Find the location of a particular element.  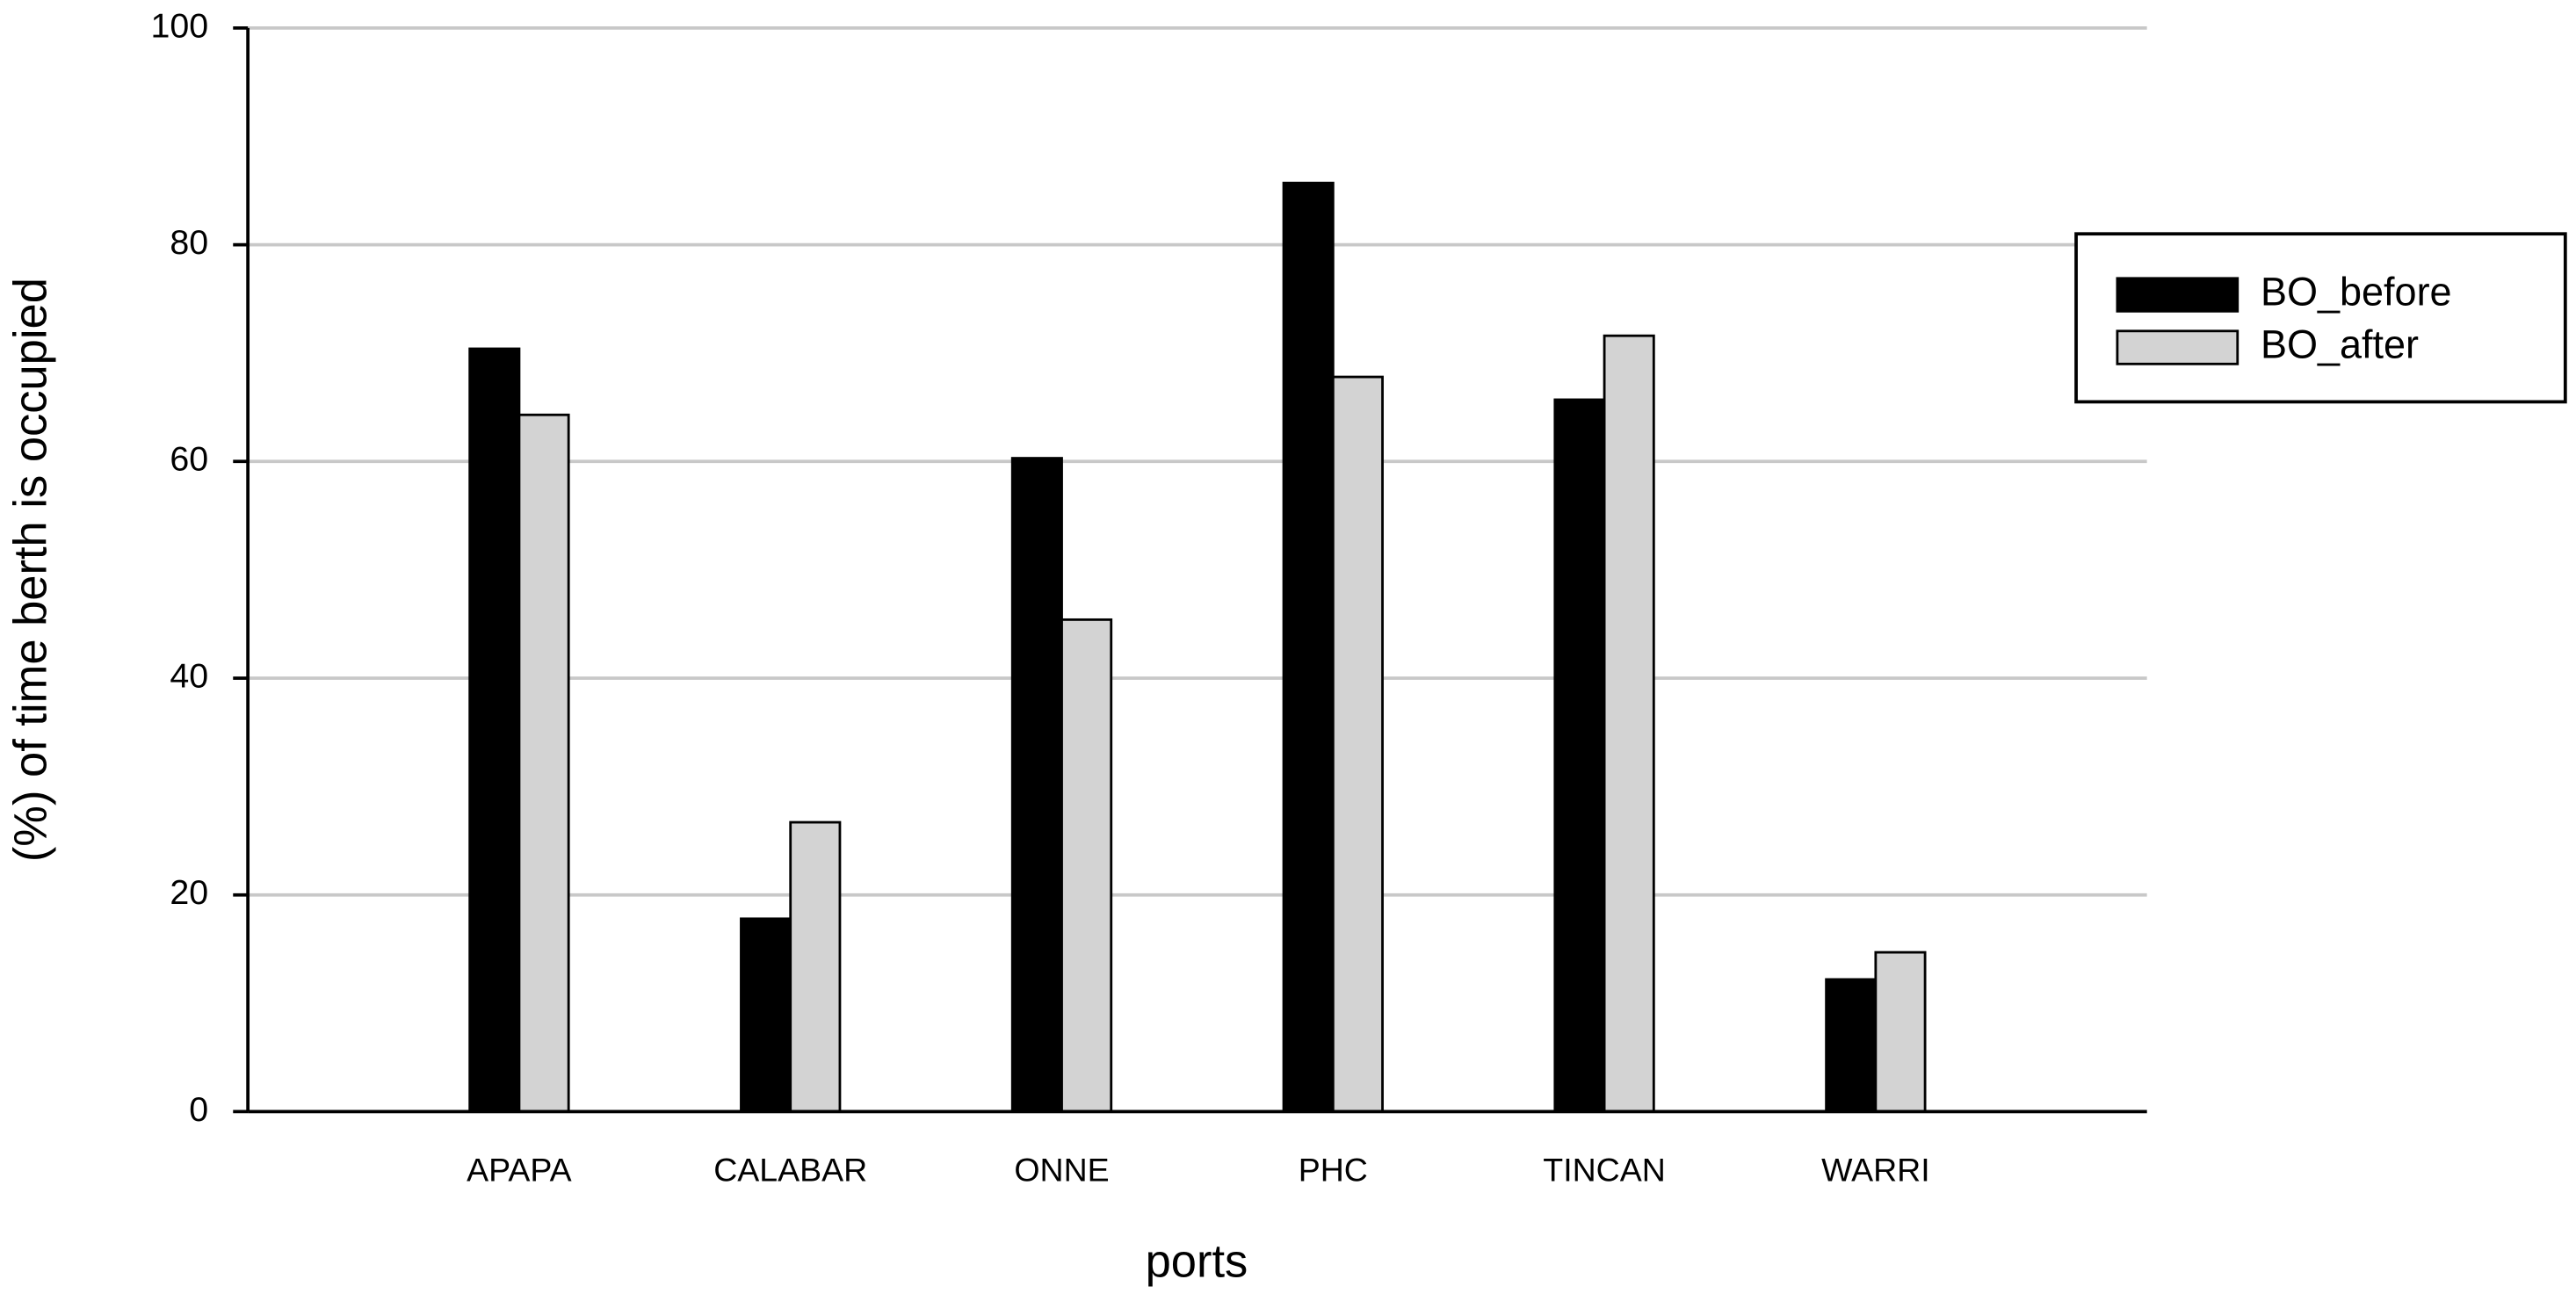

x-tick-label: PHC is located at coordinates (1333, 1170).